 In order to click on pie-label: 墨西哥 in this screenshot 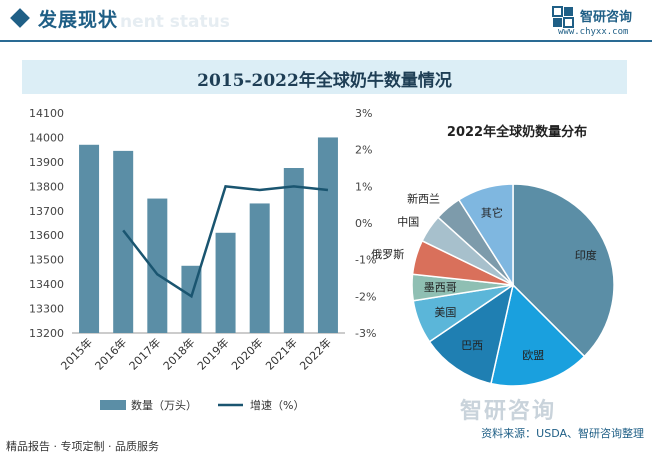, I will do `click(440, 287)`.